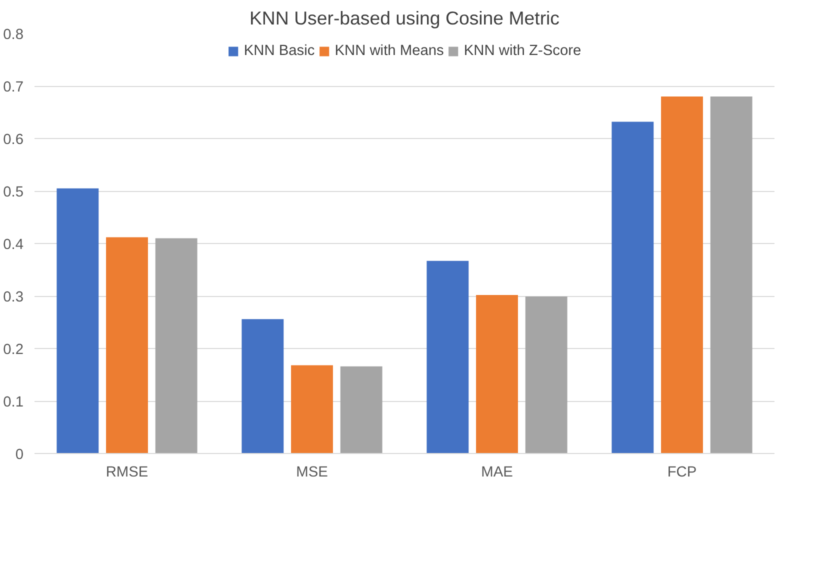 This screenshot has height=563, width=832. What do you see at coordinates (127, 472) in the screenshot?
I see `x-tick-label: RMSE` at bounding box center [127, 472].